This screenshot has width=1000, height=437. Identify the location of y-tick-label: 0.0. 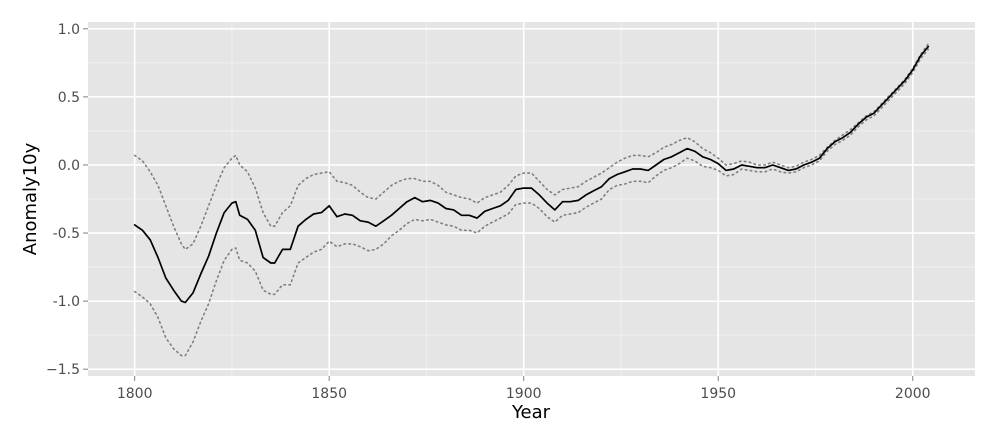
(69, 166).